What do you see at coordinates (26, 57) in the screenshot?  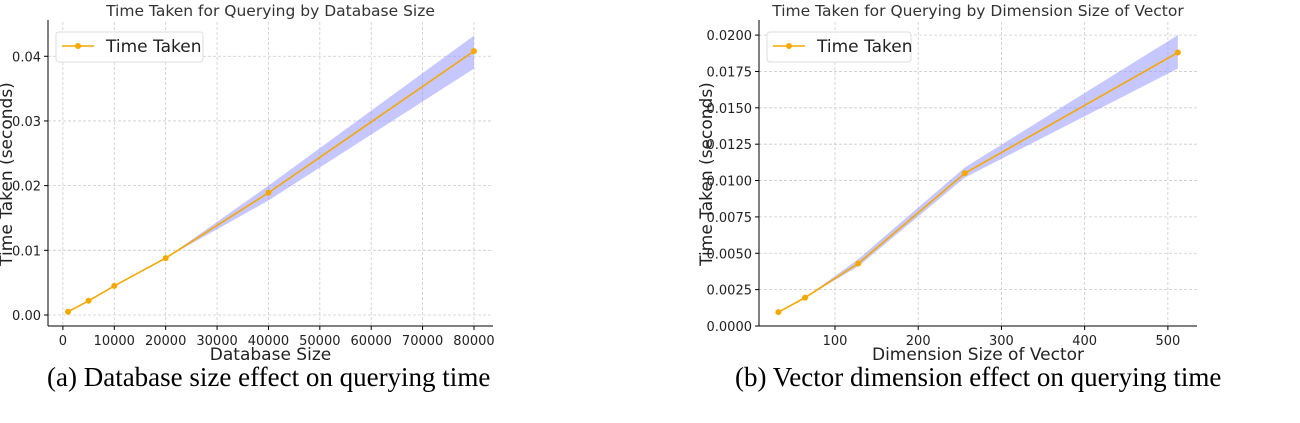 I see `y-tick-label: 0.04` at bounding box center [26, 57].